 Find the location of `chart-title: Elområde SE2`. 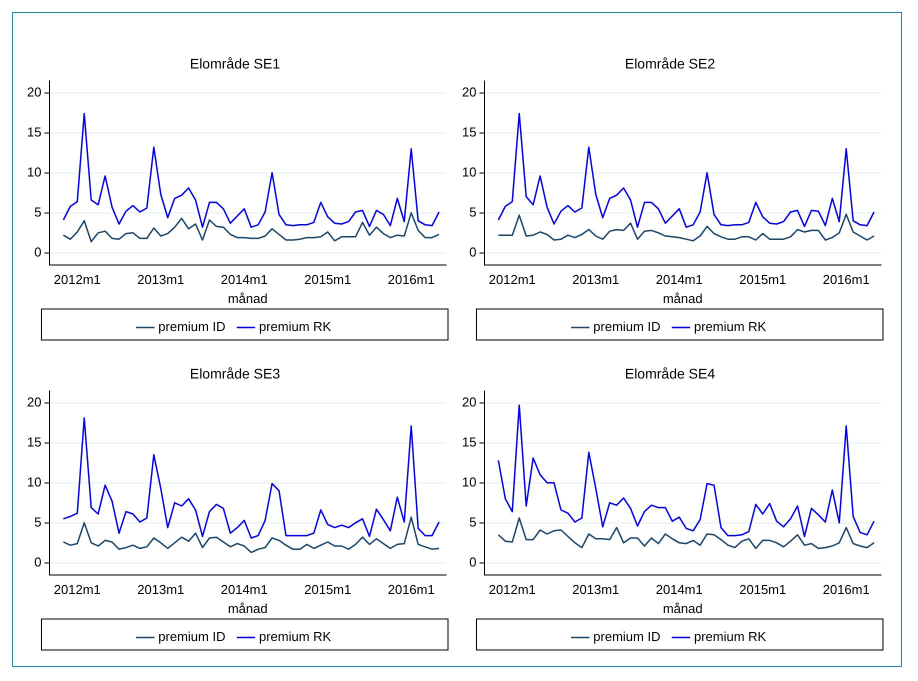

chart-title: Elområde SE2 is located at coordinates (670, 63).